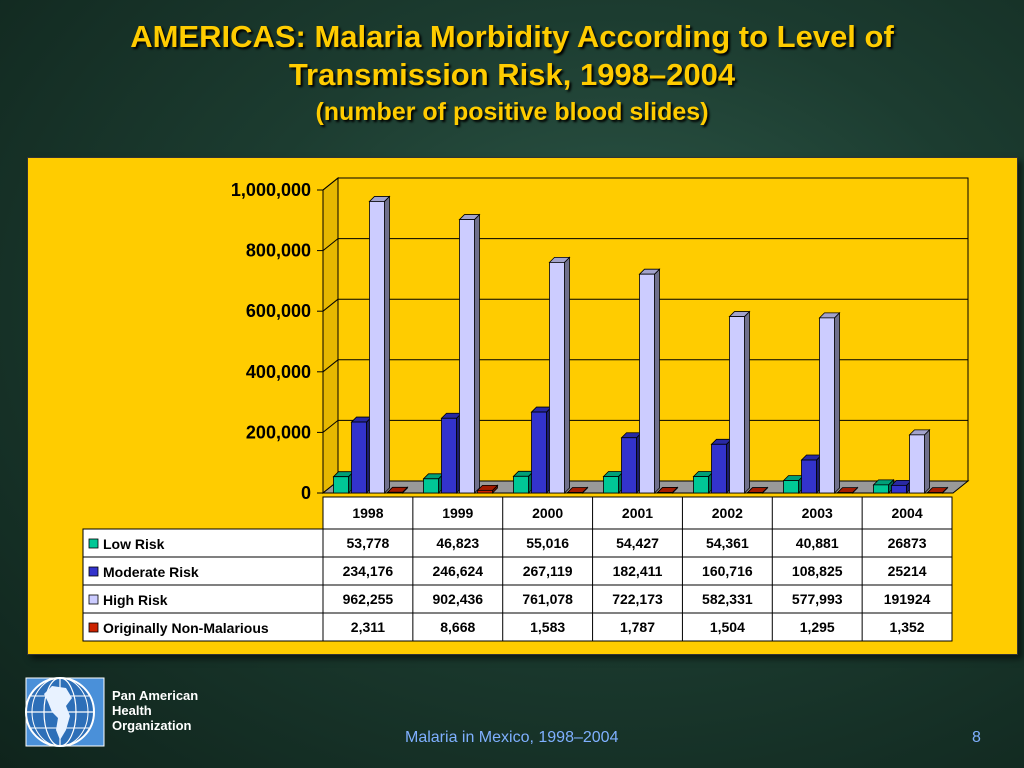 The height and width of the screenshot is (768, 1024). What do you see at coordinates (547, 599) in the screenshot?
I see `table-cell-value: 761,078` at bounding box center [547, 599].